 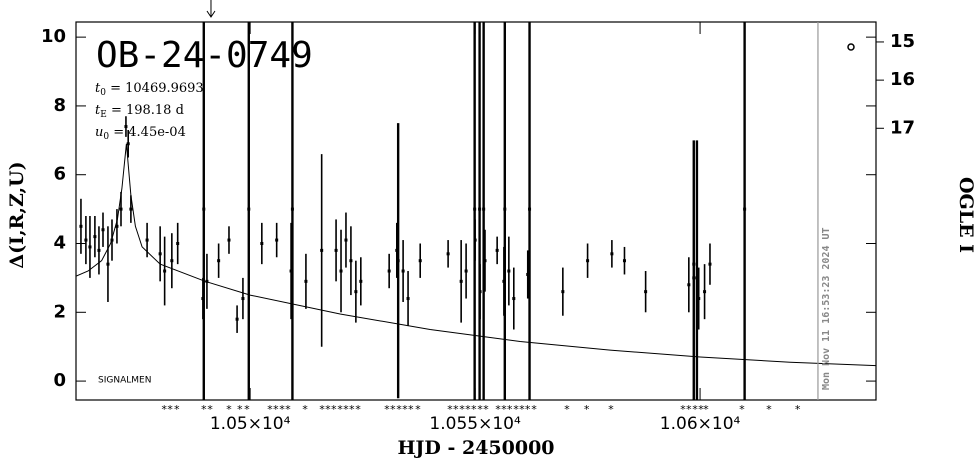 I want to click on param-text: = 4.45e-04, so click(x=147, y=132).